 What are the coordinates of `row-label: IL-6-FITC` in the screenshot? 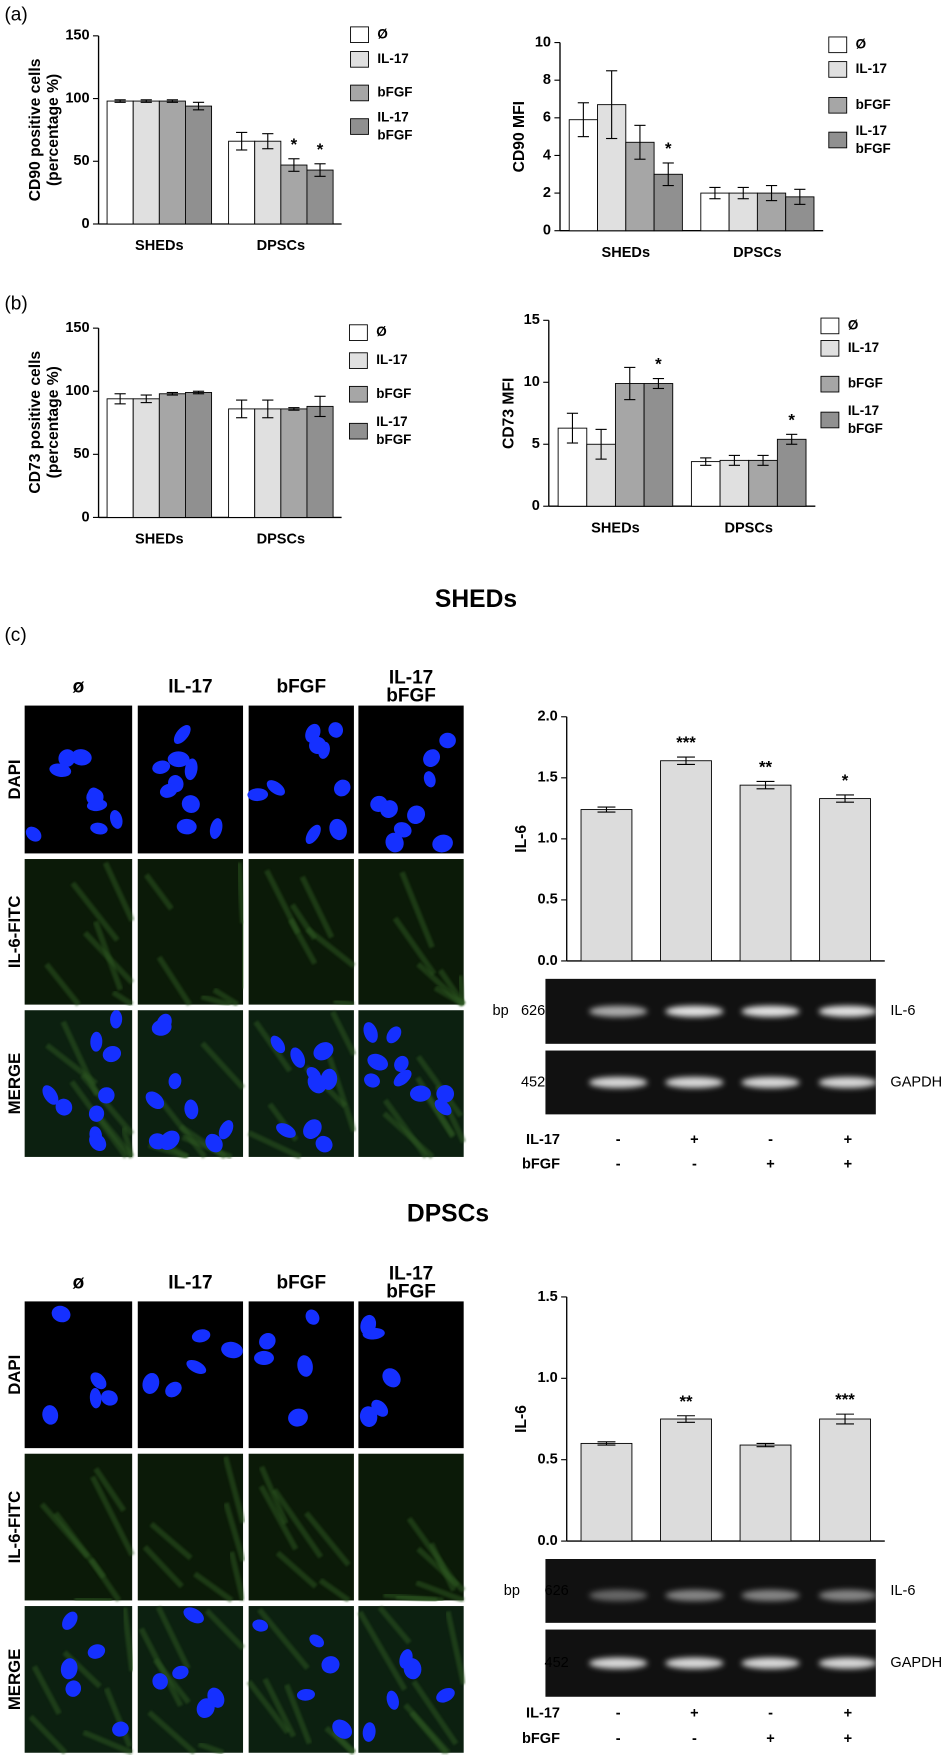 It's located at (14, 1527).